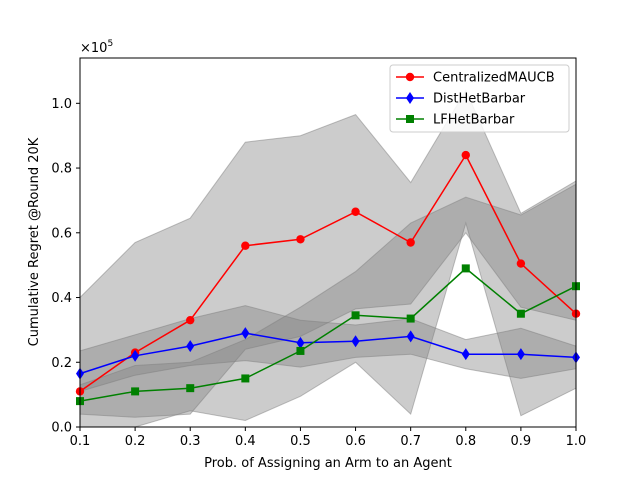 The width and height of the screenshot is (640, 480). I want to click on y-tick-label: 0.4, so click(61, 298).